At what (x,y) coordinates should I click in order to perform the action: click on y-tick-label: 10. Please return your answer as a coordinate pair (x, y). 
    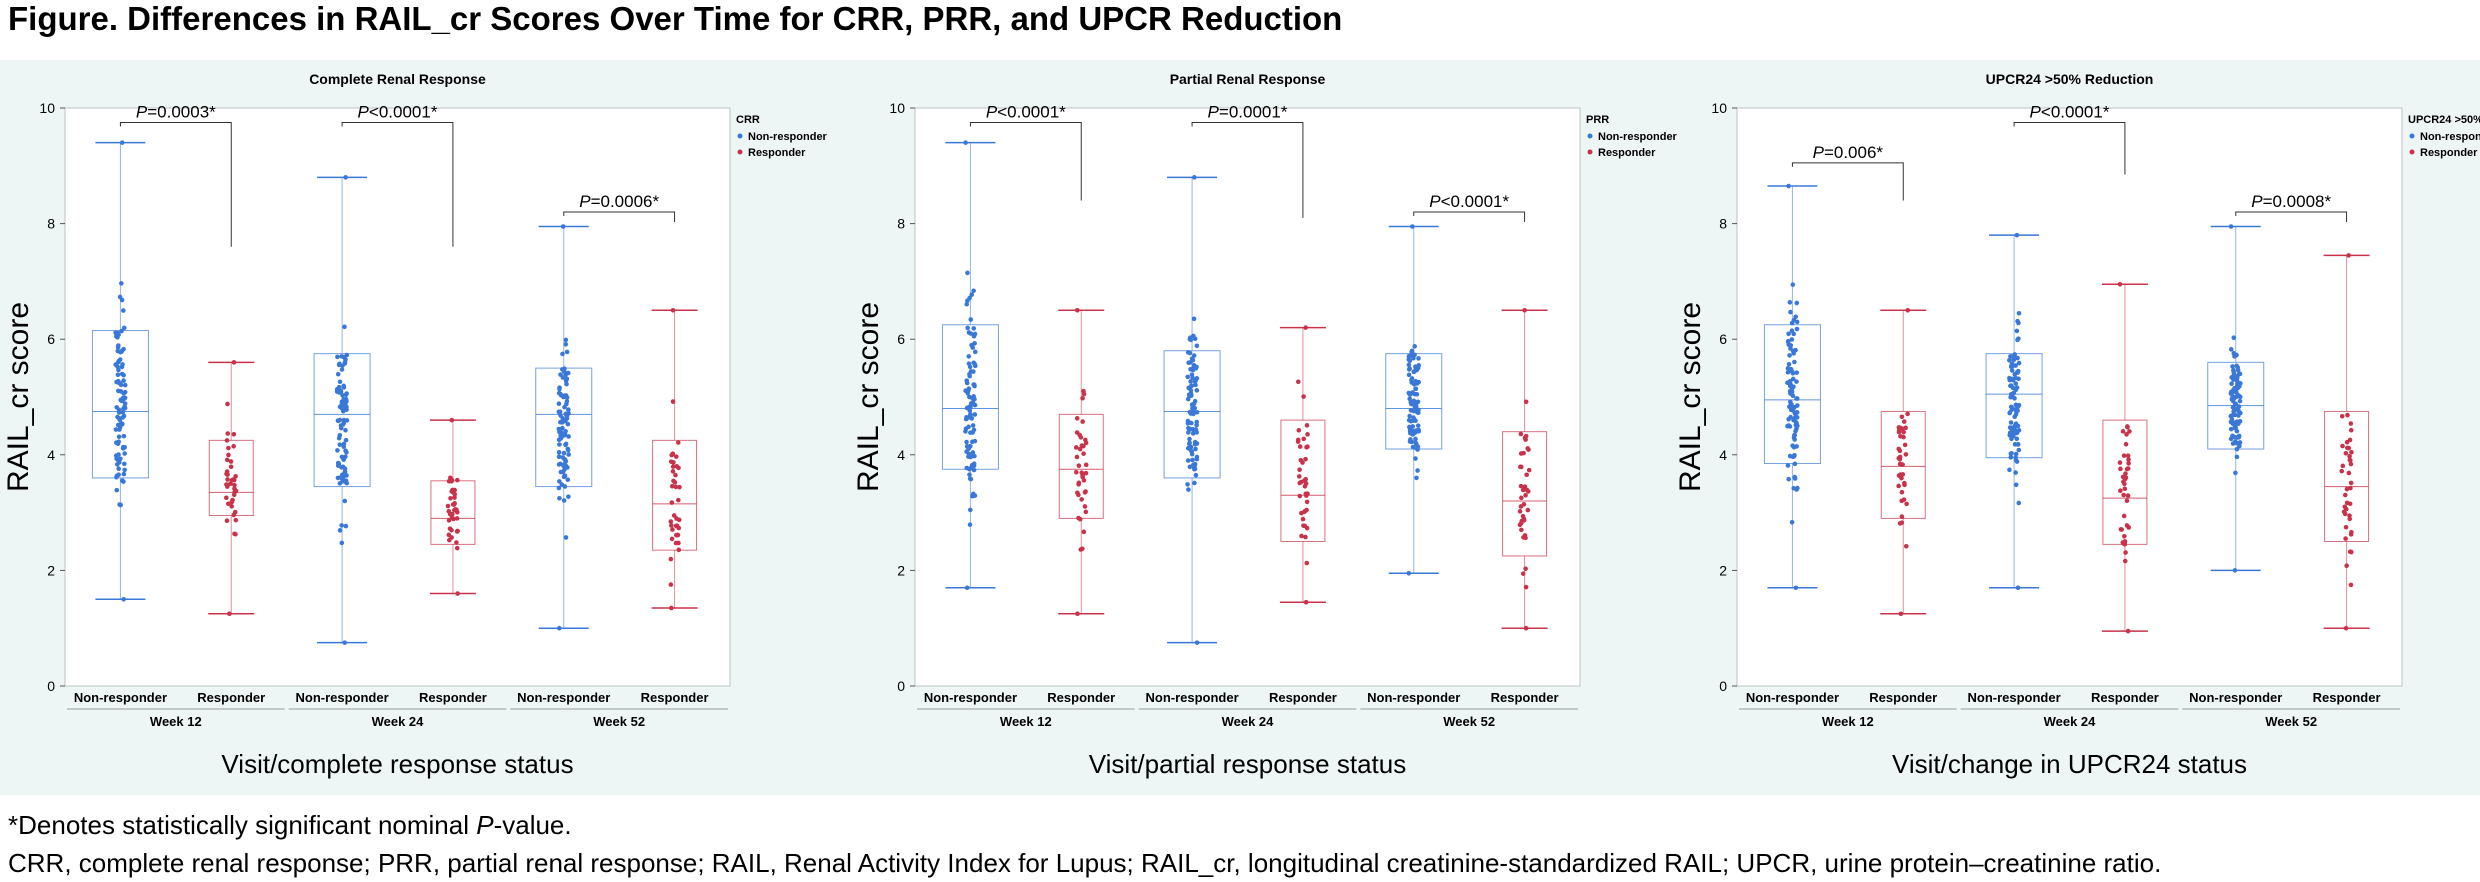
    Looking at the image, I should click on (897, 108).